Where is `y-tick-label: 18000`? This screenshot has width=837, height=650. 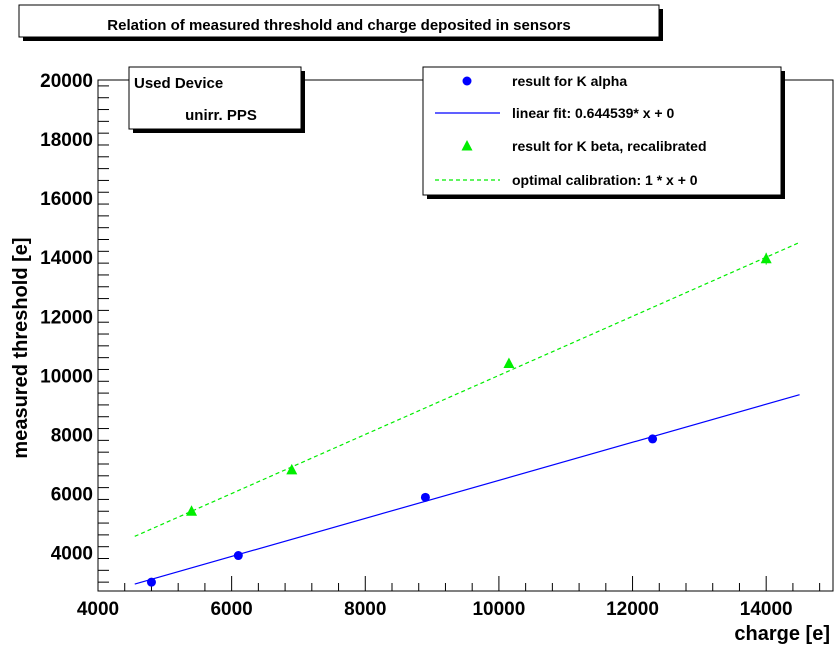 y-tick-label: 18000 is located at coordinates (66, 140).